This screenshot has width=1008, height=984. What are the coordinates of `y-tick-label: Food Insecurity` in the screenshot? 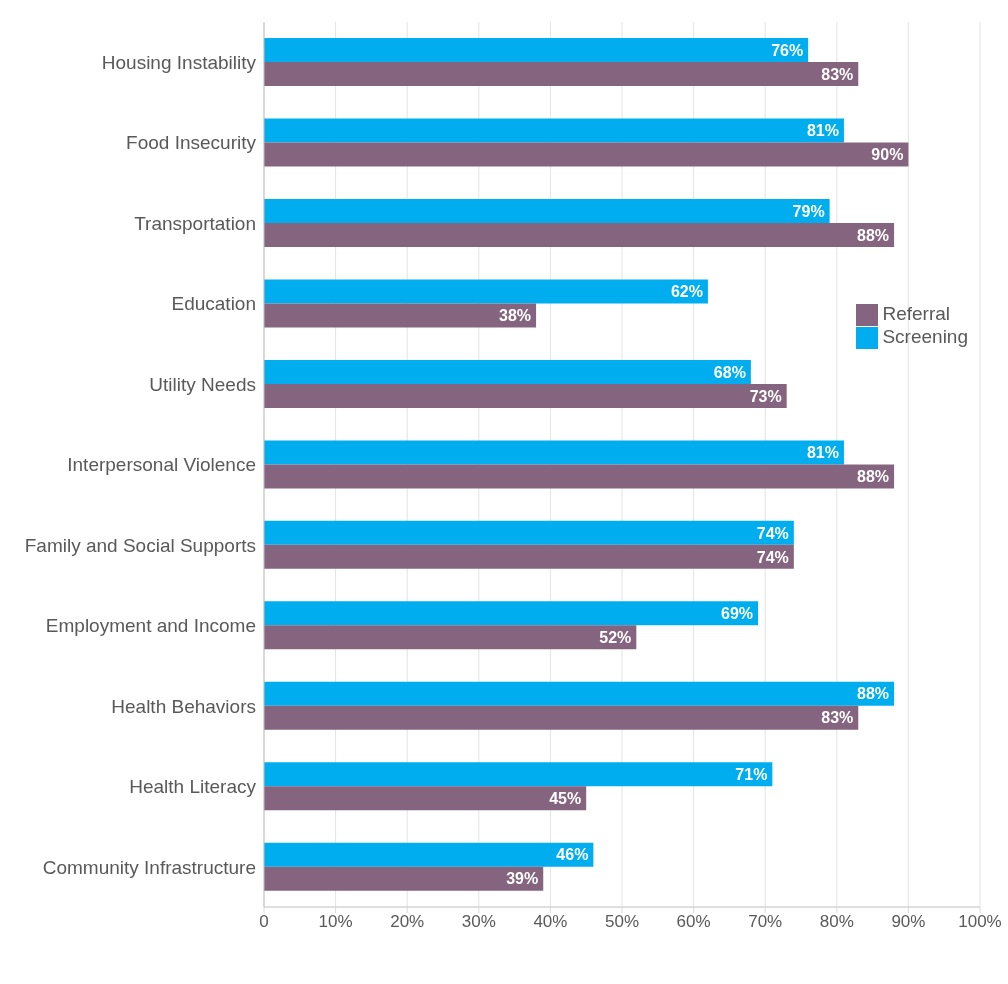 It's located at (191, 143).